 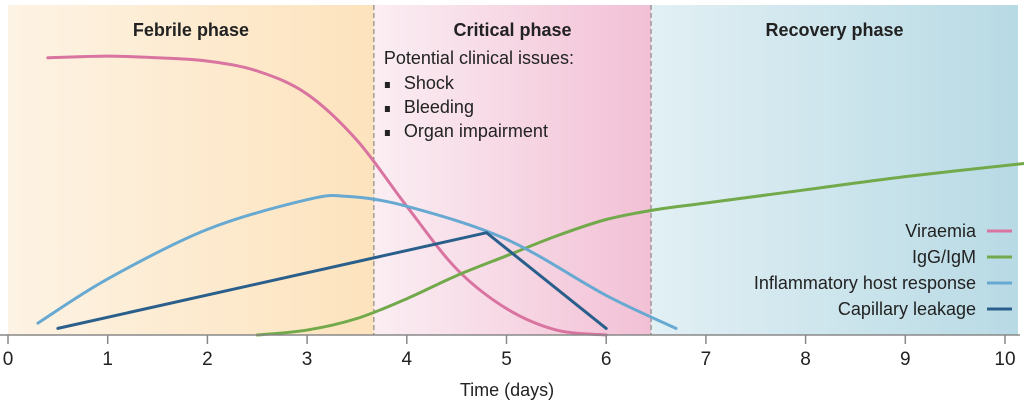 I want to click on legend-label: IgG/IgM, so click(x=944, y=257).